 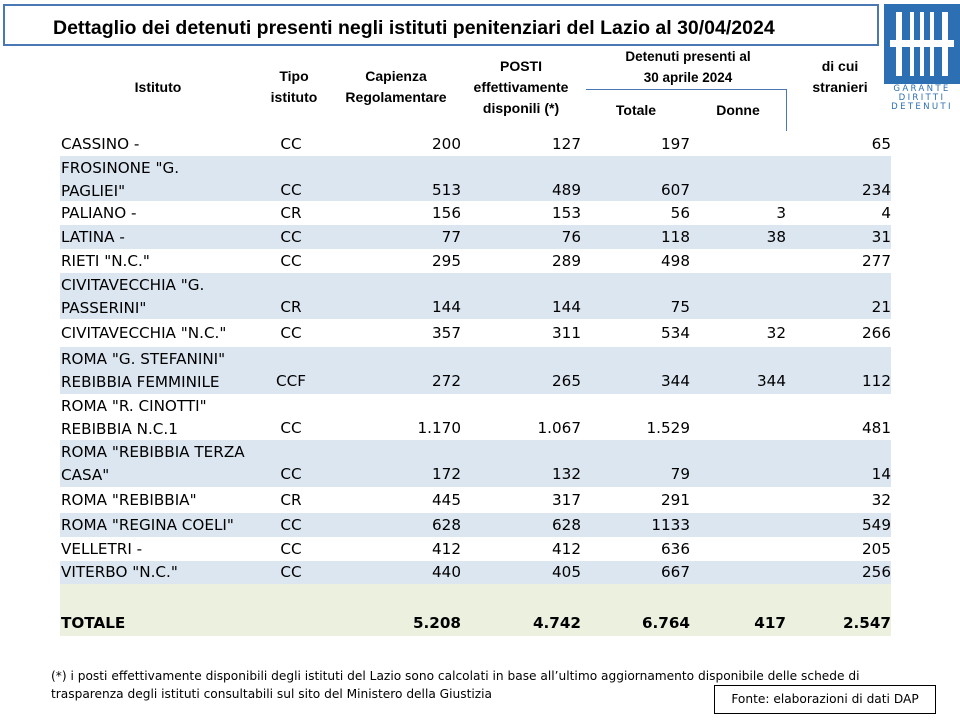 What do you see at coordinates (675, 572) in the screenshot?
I see `cell-totale: 667` at bounding box center [675, 572].